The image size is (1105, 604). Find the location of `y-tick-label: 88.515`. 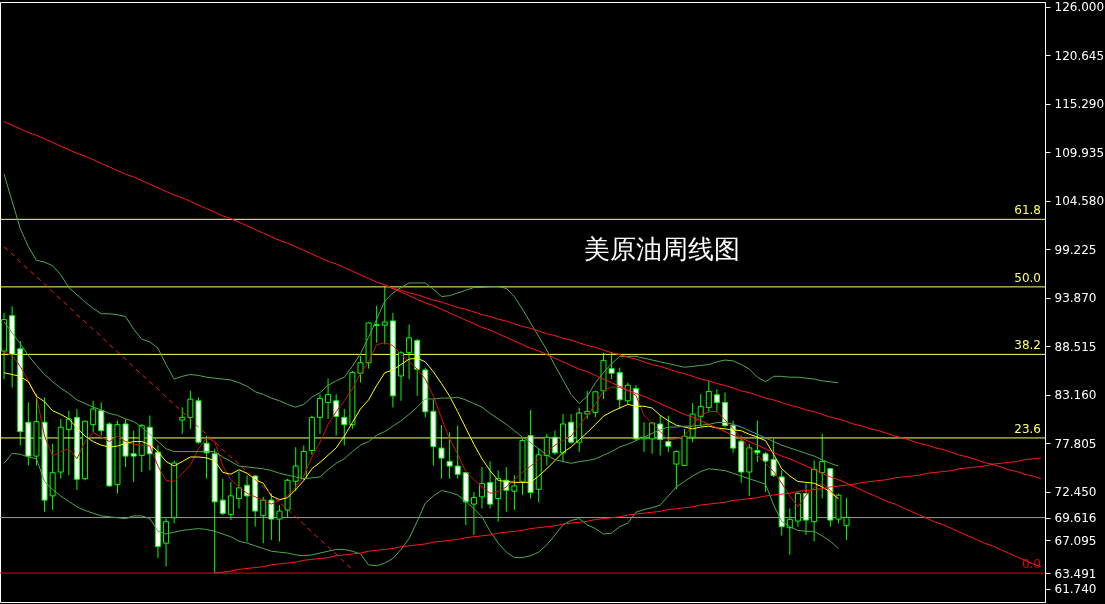

y-tick-label: 88.515 is located at coordinates (1075, 346).